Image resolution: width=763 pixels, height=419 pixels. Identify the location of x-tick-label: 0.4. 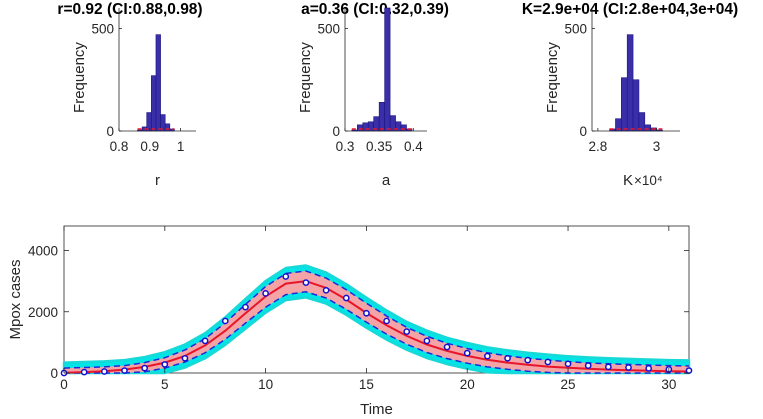
(413, 146).